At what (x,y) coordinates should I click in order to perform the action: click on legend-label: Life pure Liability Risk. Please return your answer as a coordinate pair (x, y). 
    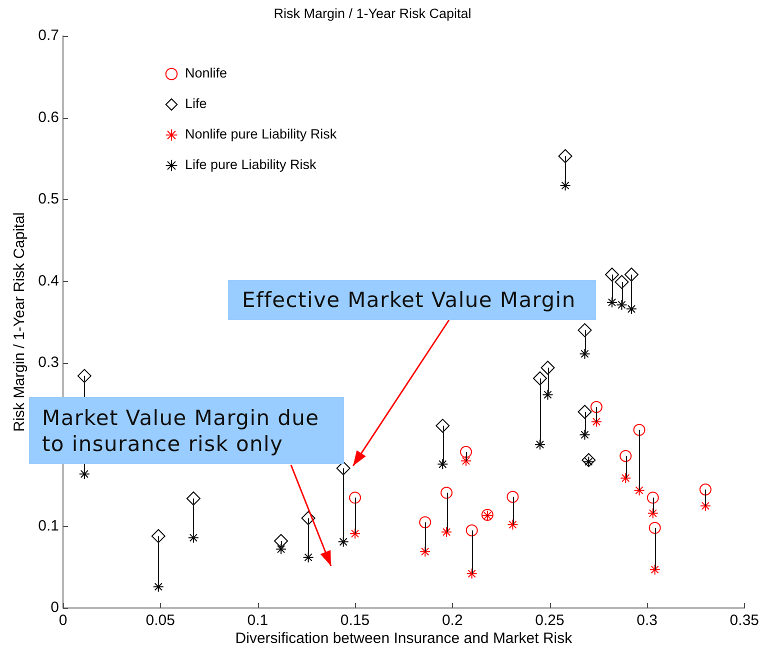
    Looking at the image, I should click on (251, 164).